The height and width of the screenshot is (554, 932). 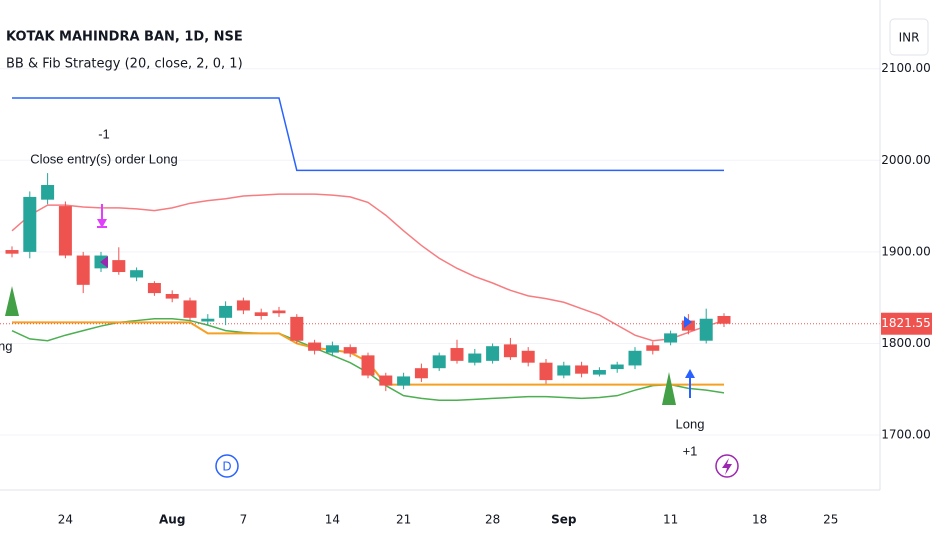 I want to click on x-tick-label: 25, so click(x=830, y=520).